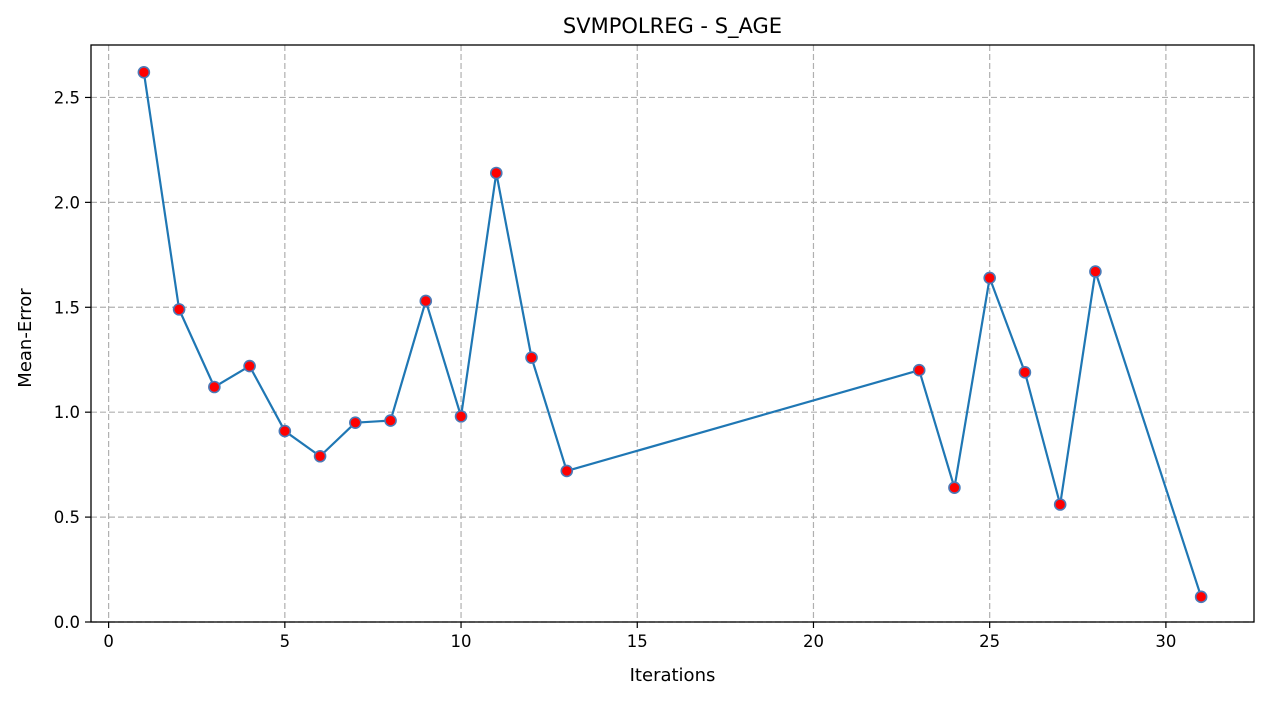  Describe the element at coordinates (285, 641) in the screenshot. I see `x-tick-label: 5` at that location.